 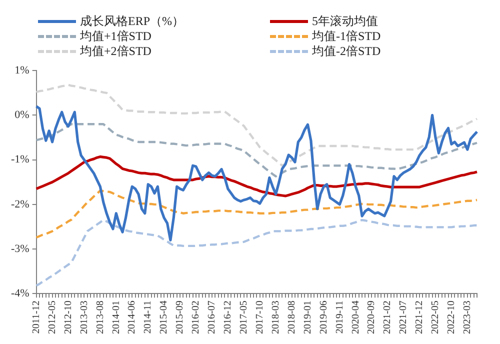 I want to click on x-tick-label: 2014-01, so click(x=116, y=317).